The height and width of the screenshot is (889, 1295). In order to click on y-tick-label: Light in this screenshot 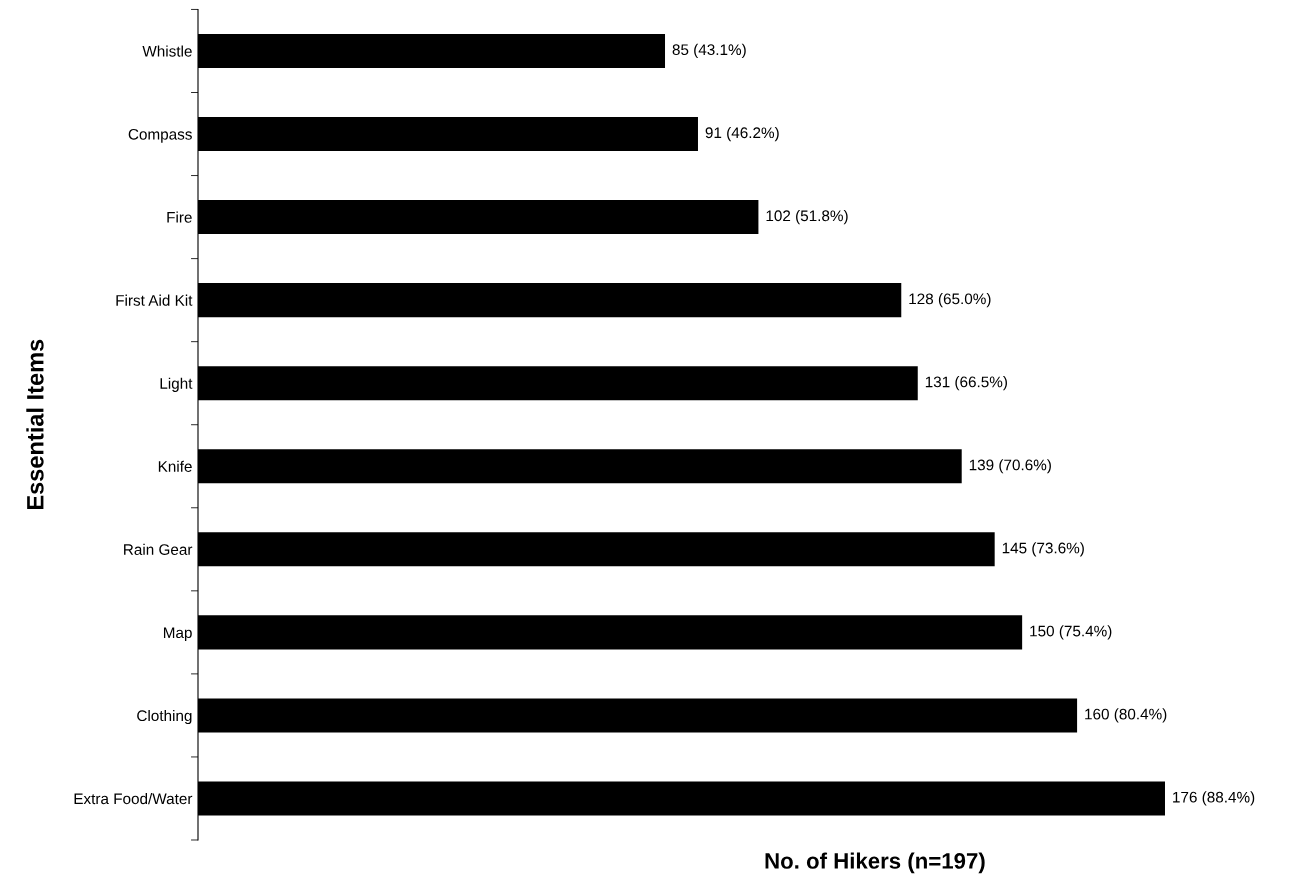, I will do `click(176, 384)`.